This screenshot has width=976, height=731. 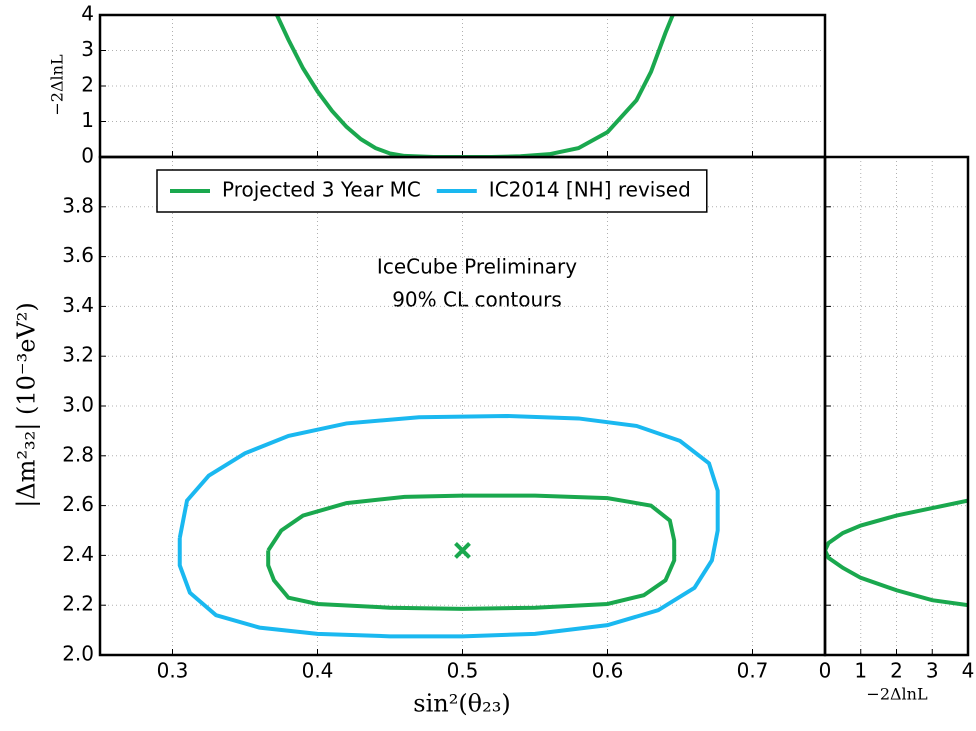 I want to click on legend: Projected 3 Year MC IC2014 [NH] revised, so click(x=432, y=191).